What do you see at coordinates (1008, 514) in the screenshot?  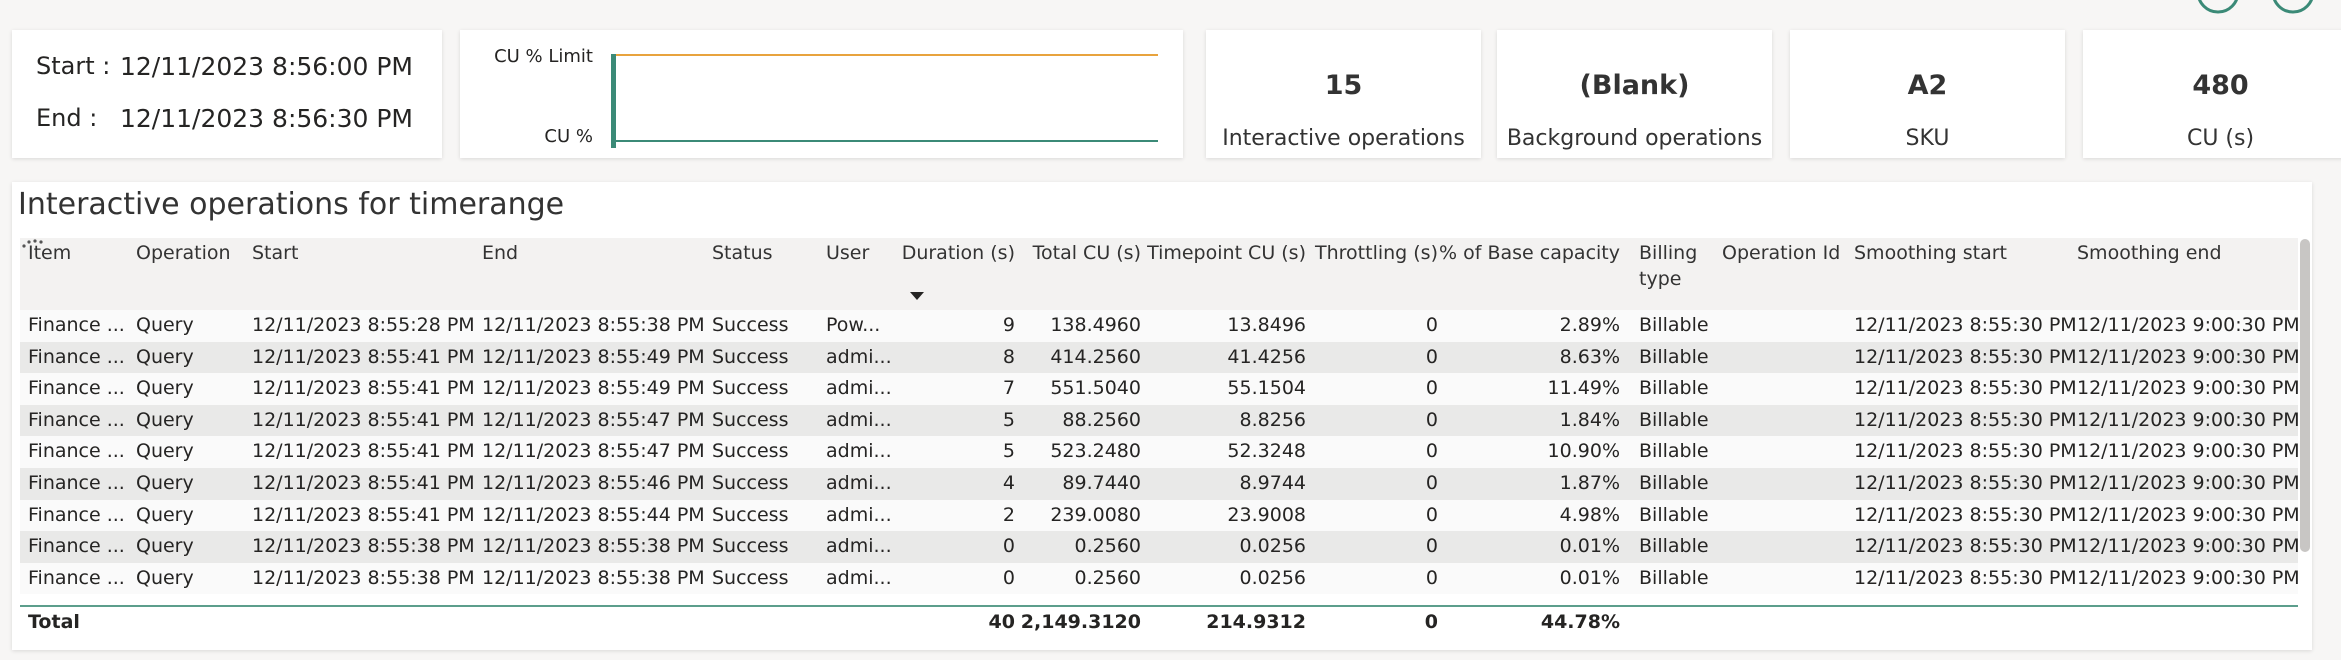 I see `table-cell: 2` at bounding box center [1008, 514].